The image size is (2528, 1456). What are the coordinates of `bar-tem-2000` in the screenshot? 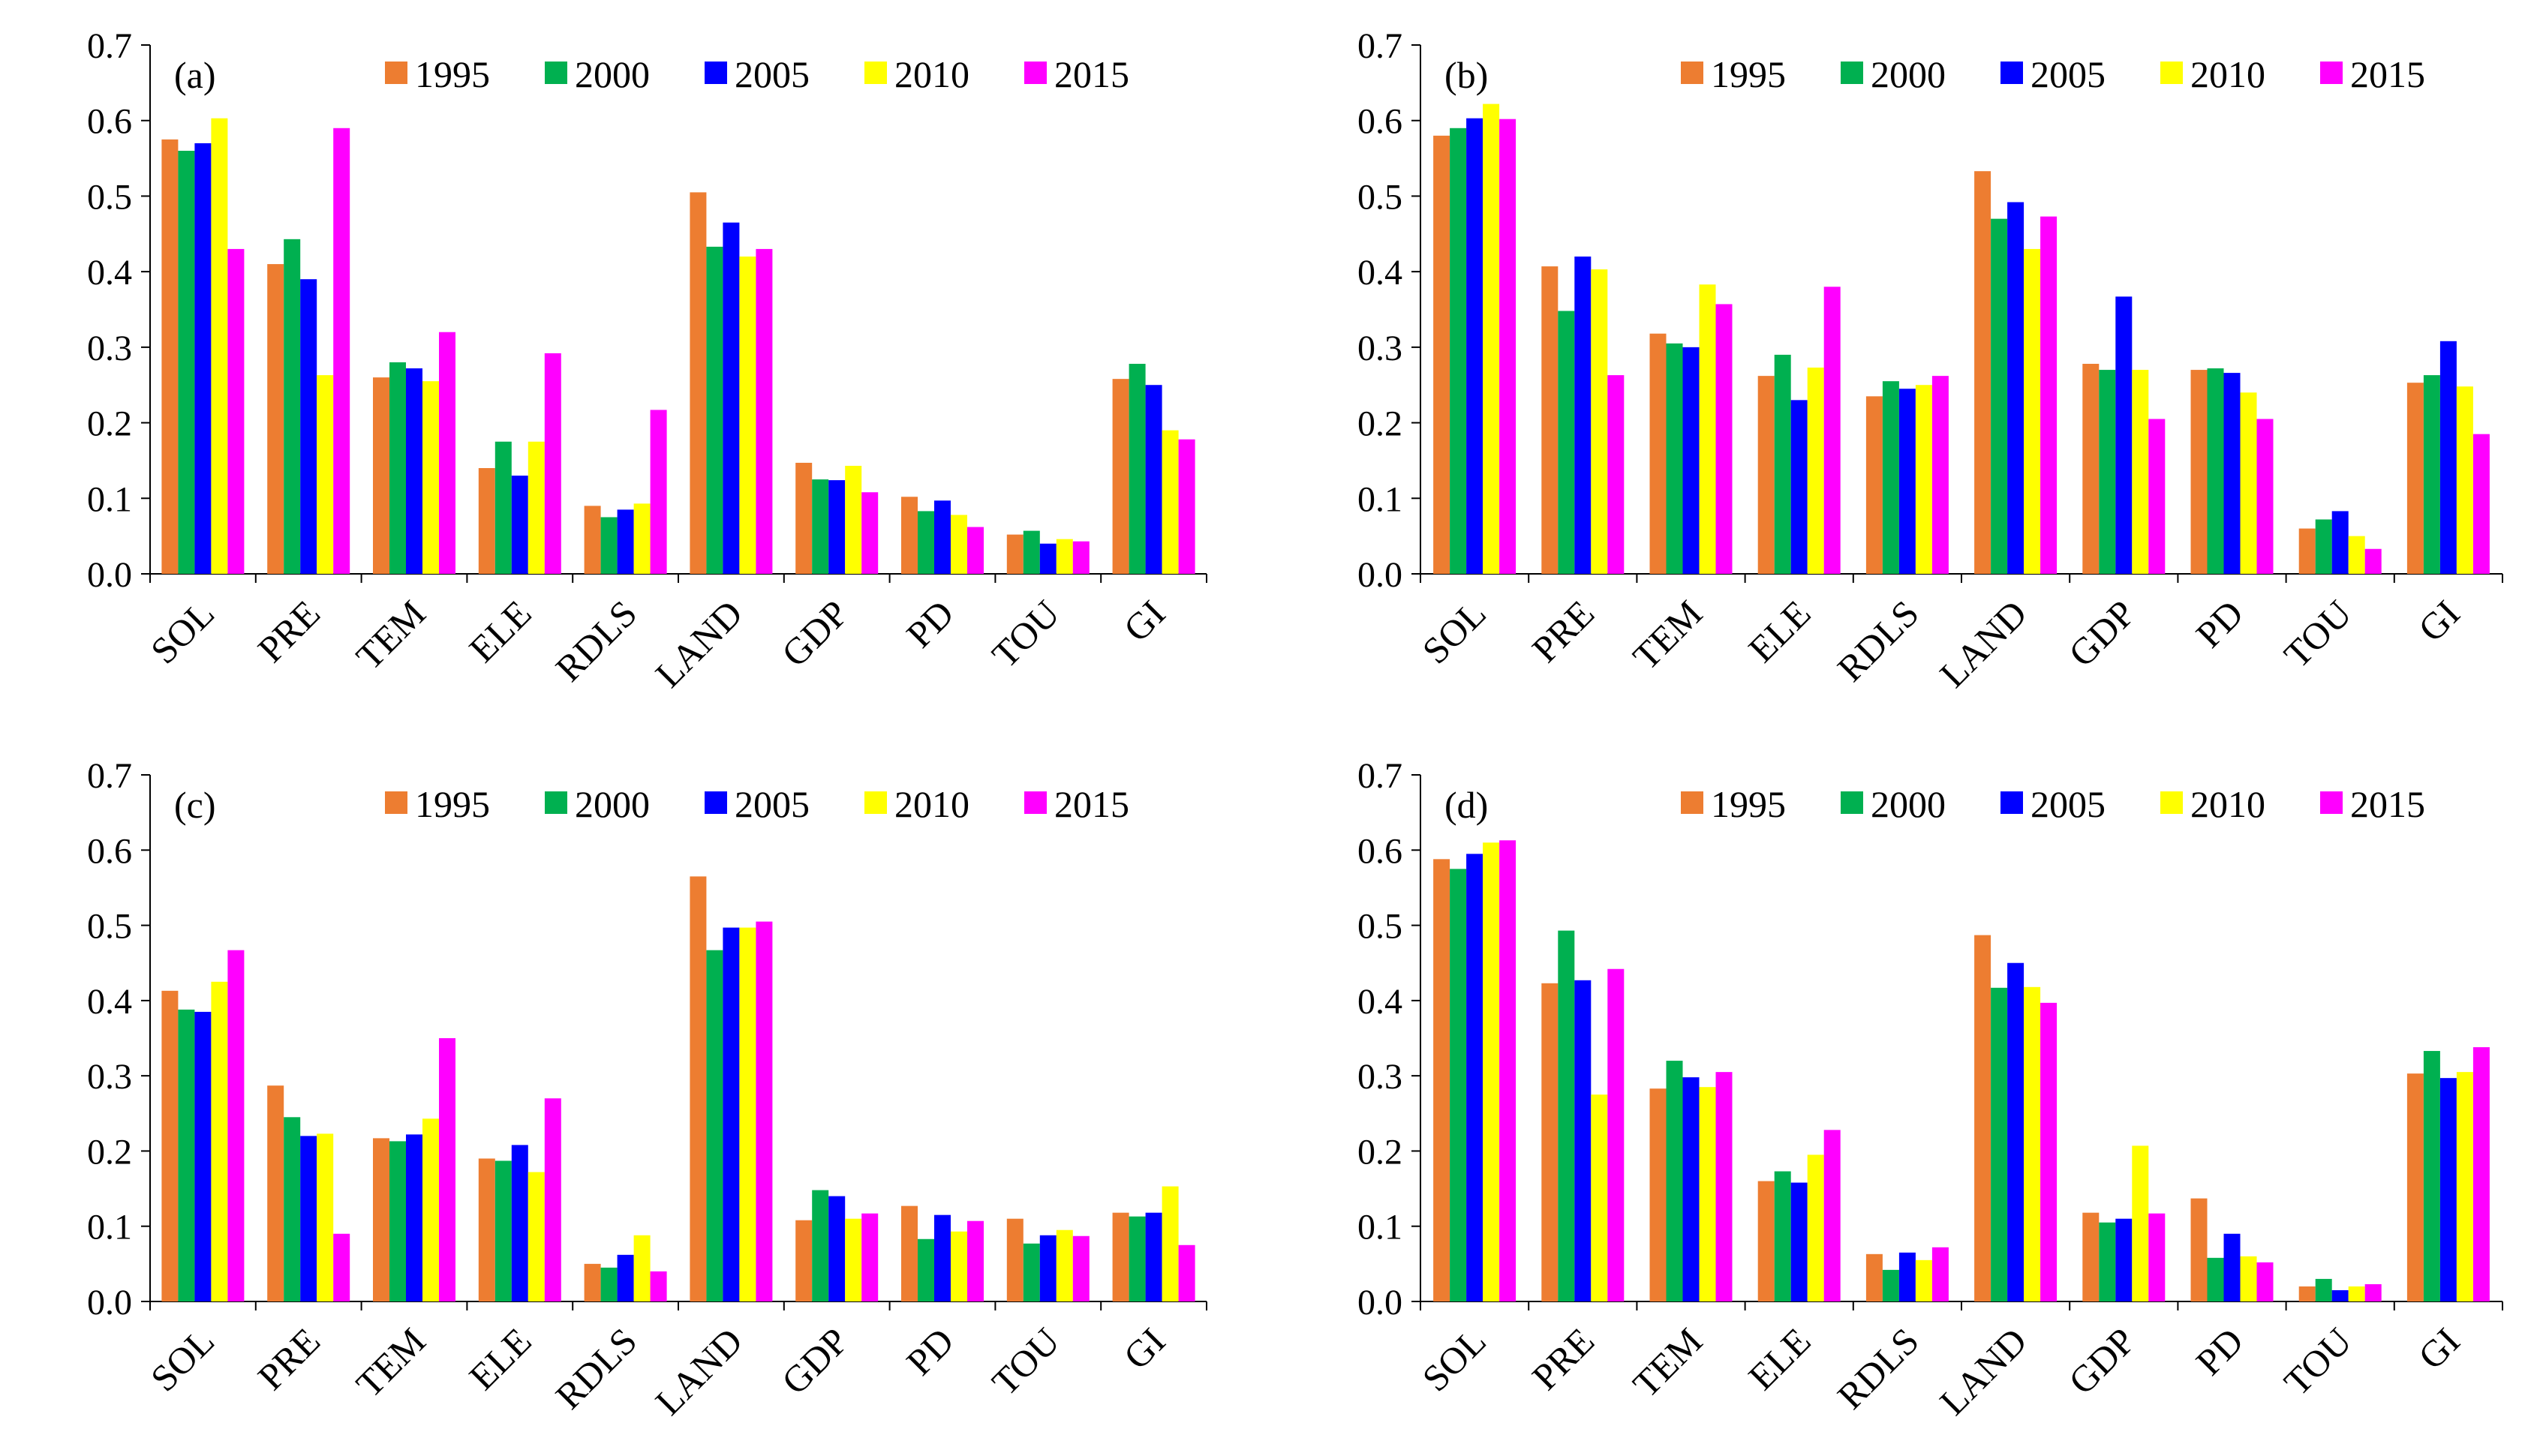 It's located at (397, 1221).